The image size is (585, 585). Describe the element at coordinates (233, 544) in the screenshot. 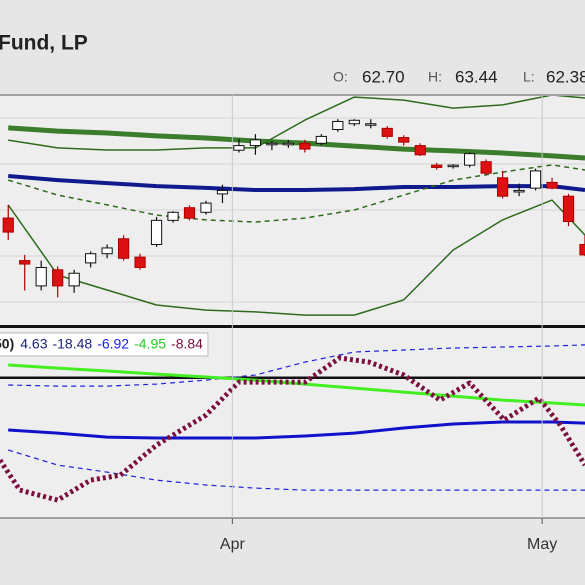

I see `x-tick-label: Apr` at that location.